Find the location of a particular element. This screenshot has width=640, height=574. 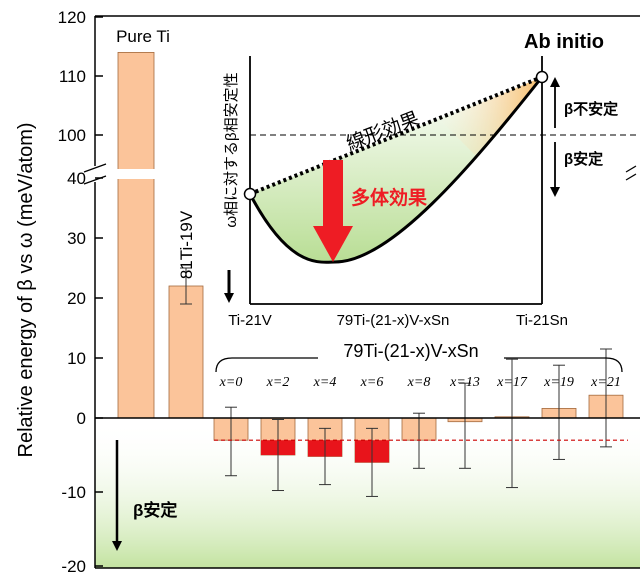

bar-label-81ti-19v: 81Ti-19V is located at coordinates (186, 244).